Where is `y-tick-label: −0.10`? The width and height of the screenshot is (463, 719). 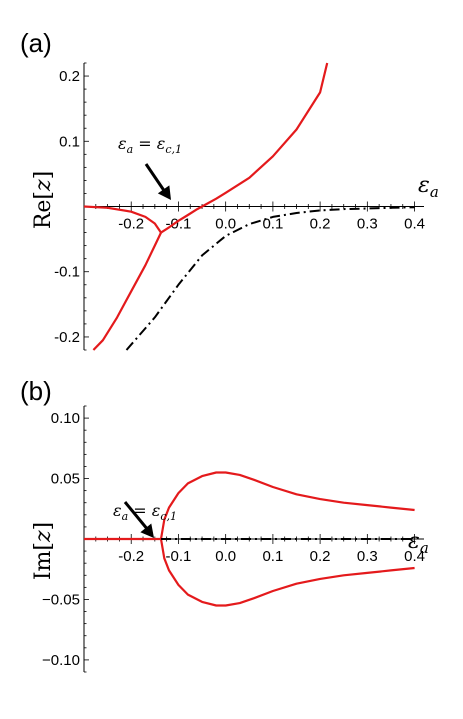 y-tick-label: −0.10 is located at coordinates (61, 660).